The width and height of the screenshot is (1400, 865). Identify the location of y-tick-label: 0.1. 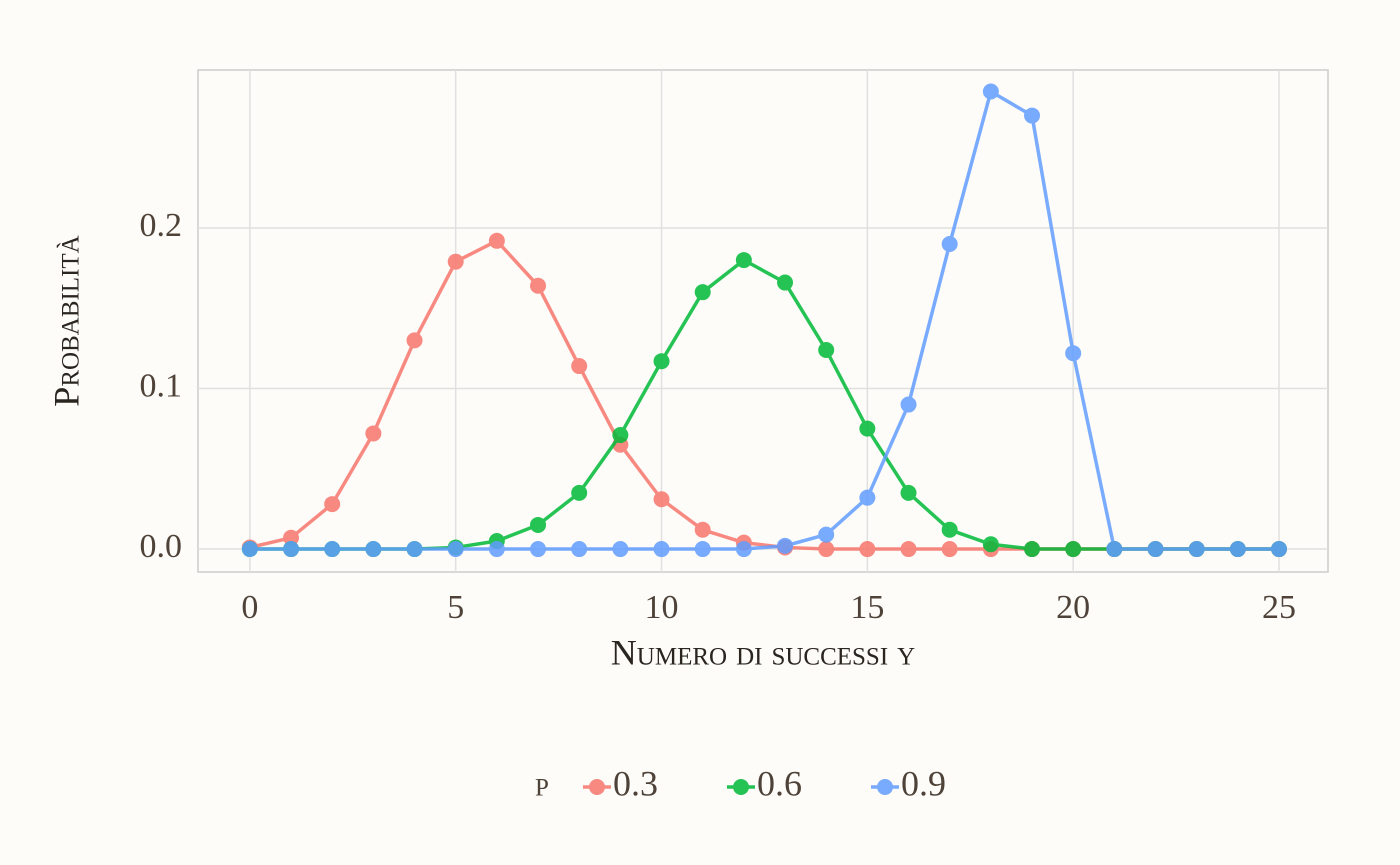
(161, 385).